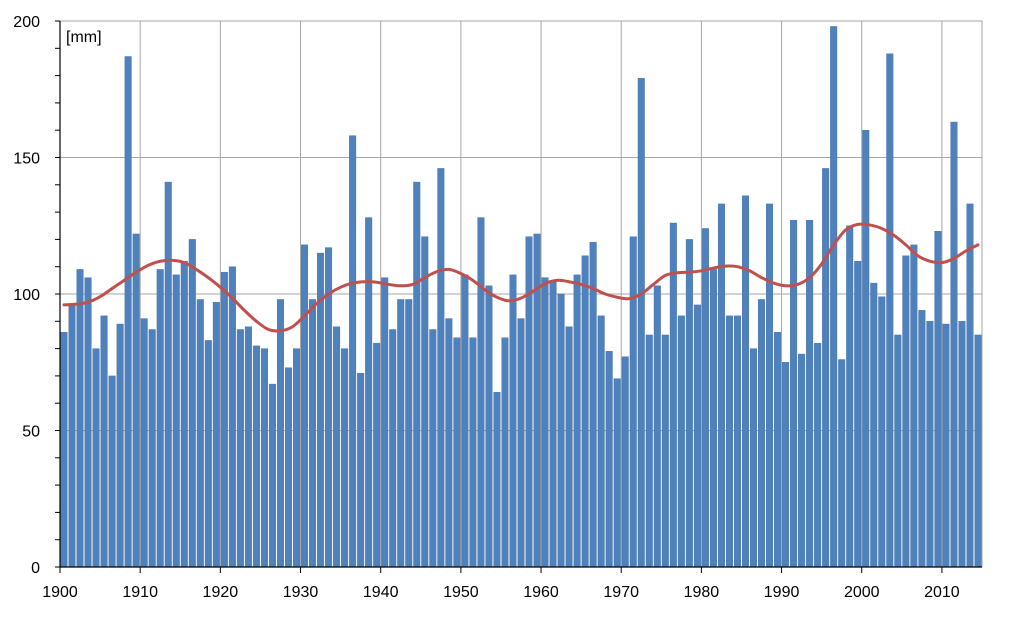  Describe the element at coordinates (874, 425) in the screenshot. I see `bar-2001` at that location.